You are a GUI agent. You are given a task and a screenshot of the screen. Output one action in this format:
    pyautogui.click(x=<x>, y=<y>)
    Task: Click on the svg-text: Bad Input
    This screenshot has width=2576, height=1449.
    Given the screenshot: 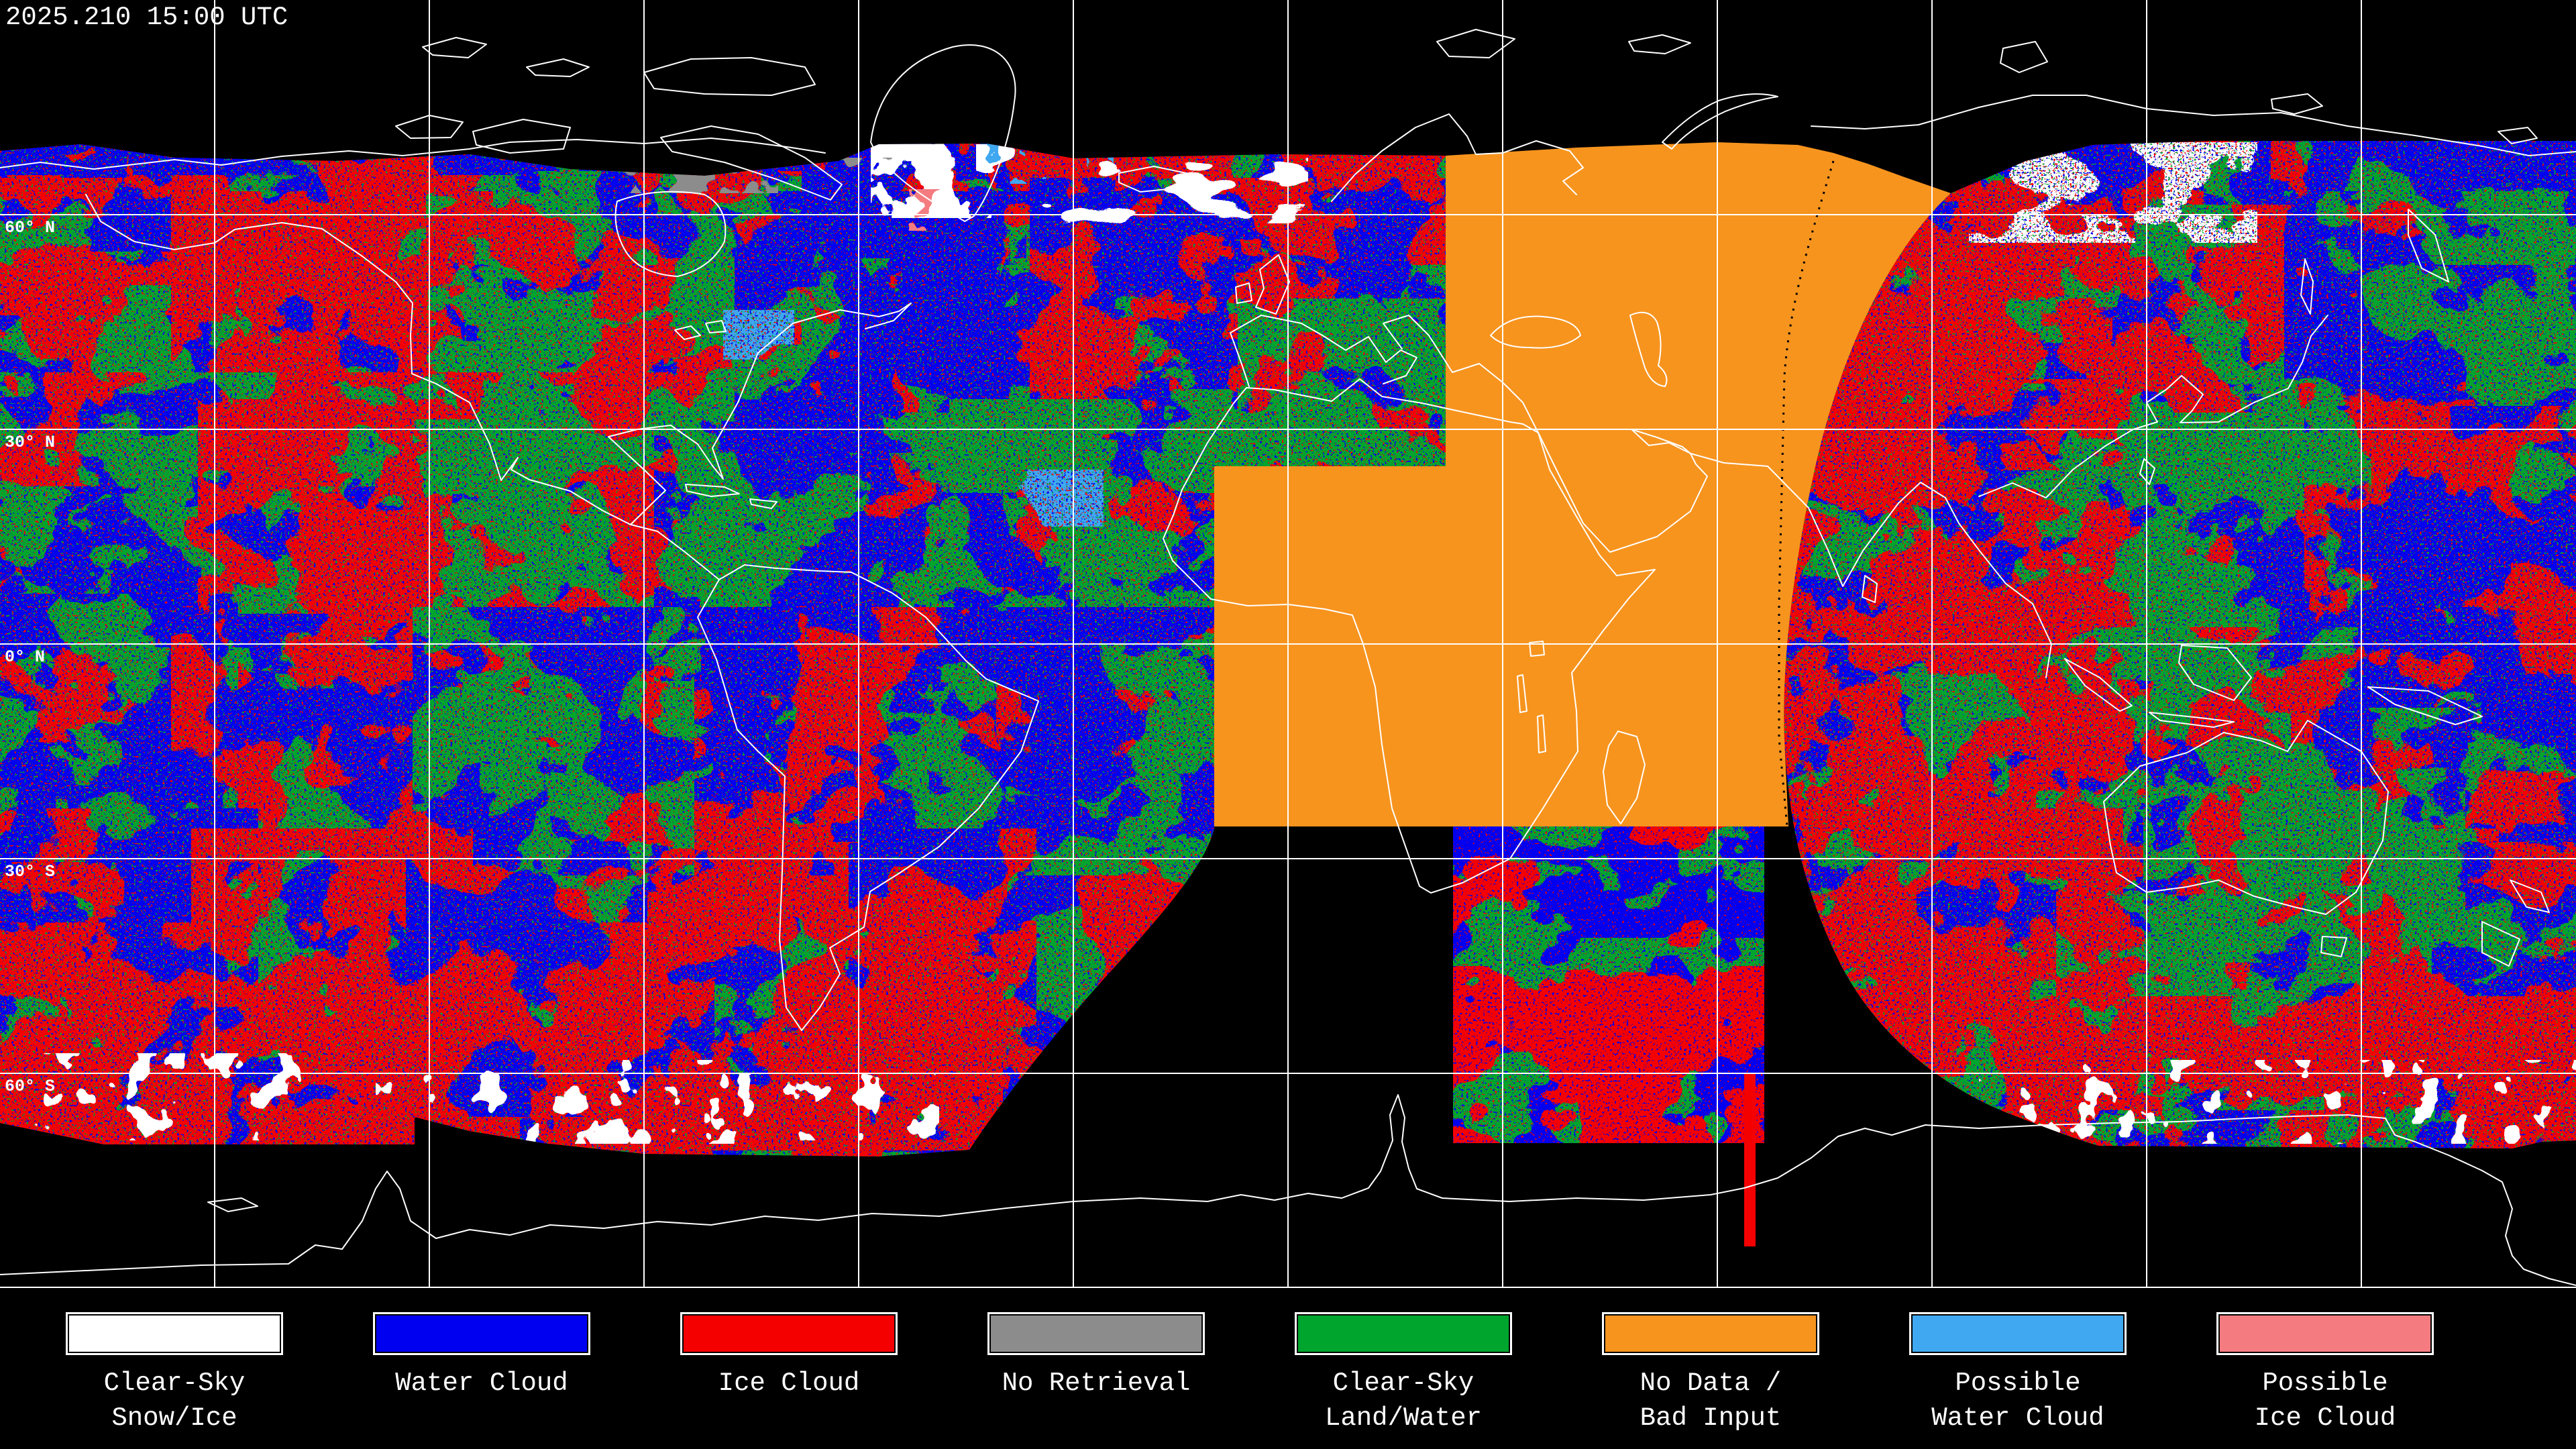 What is the action you would take?
    pyautogui.click(x=1711, y=1418)
    